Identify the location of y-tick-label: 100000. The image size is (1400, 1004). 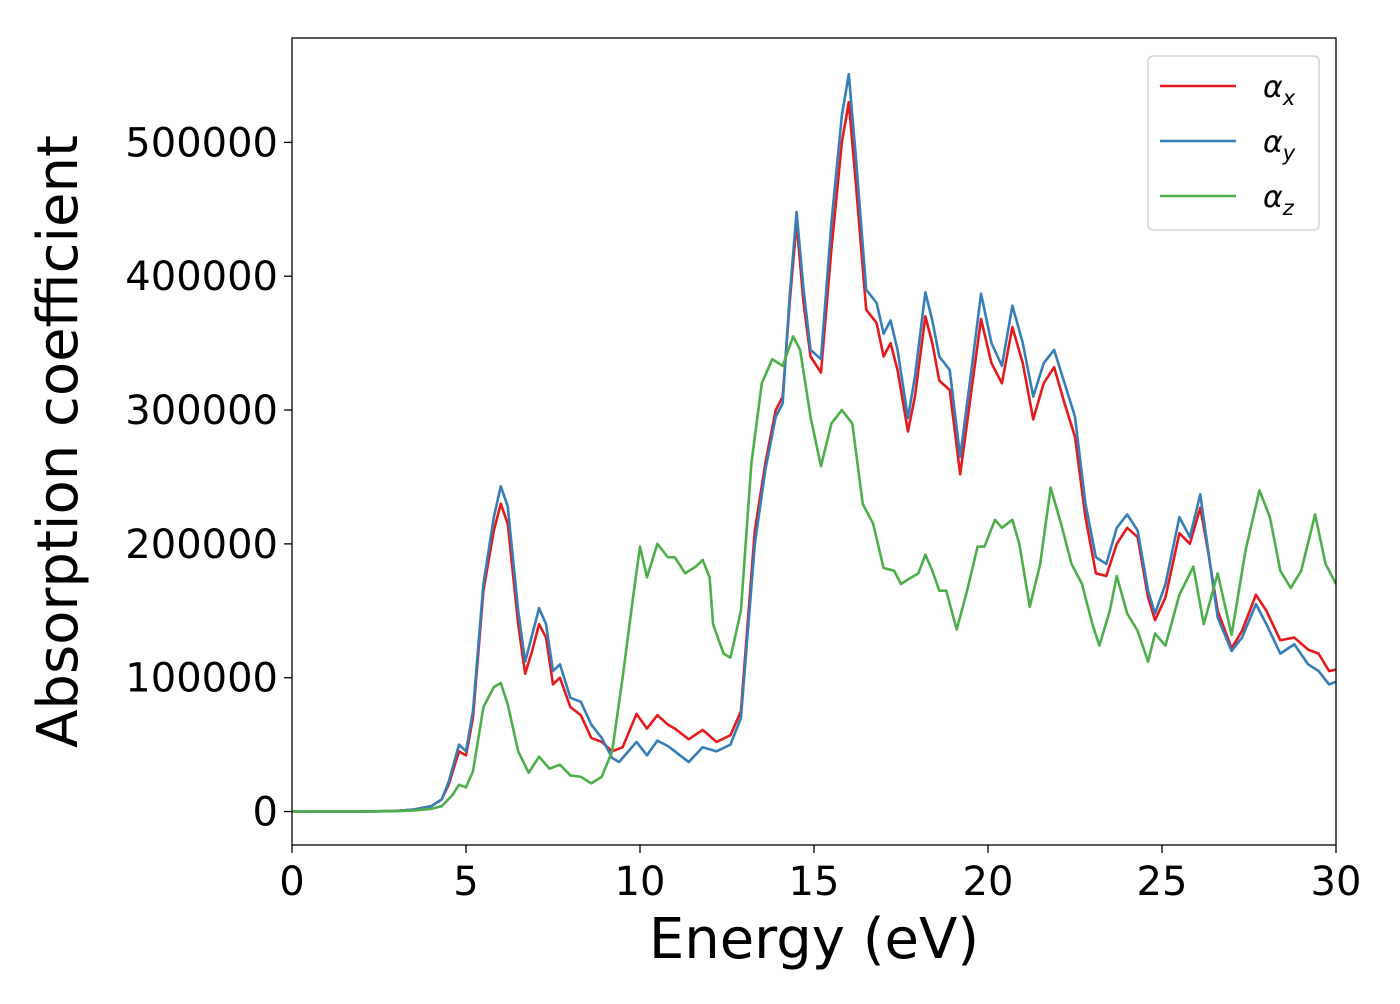
(201, 679).